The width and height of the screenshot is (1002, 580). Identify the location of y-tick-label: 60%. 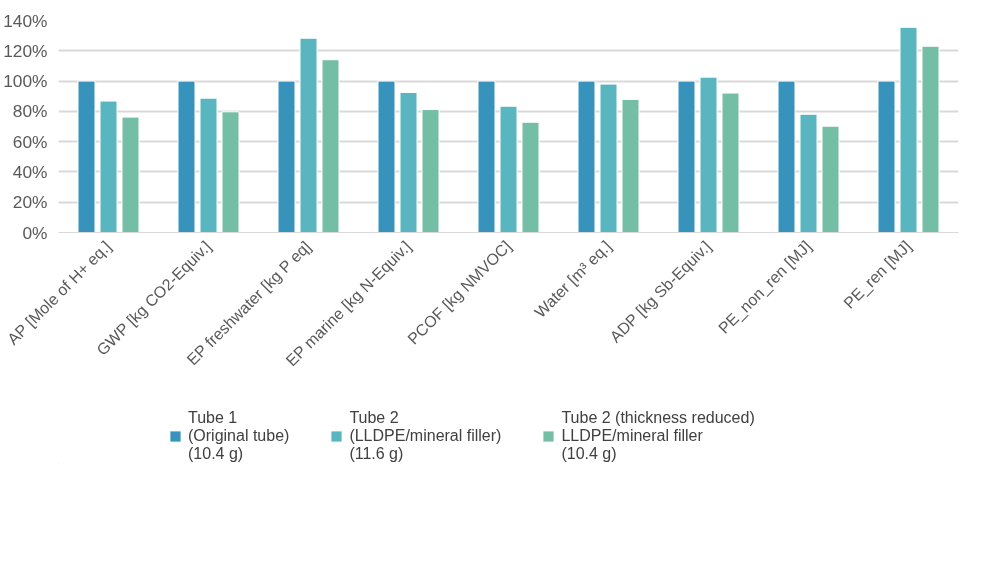
(30, 141).